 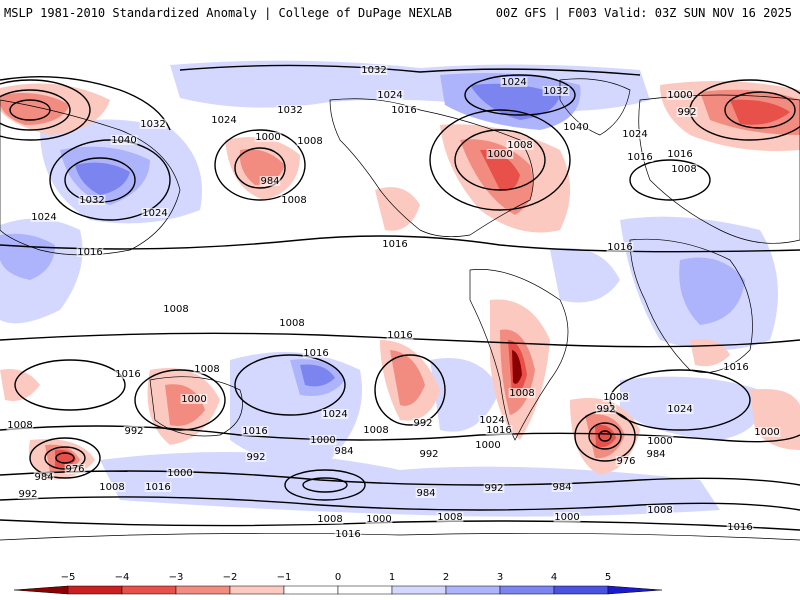 What do you see at coordinates (122, 577) in the screenshot?
I see `colorbar-tick-label: −4` at bounding box center [122, 577].